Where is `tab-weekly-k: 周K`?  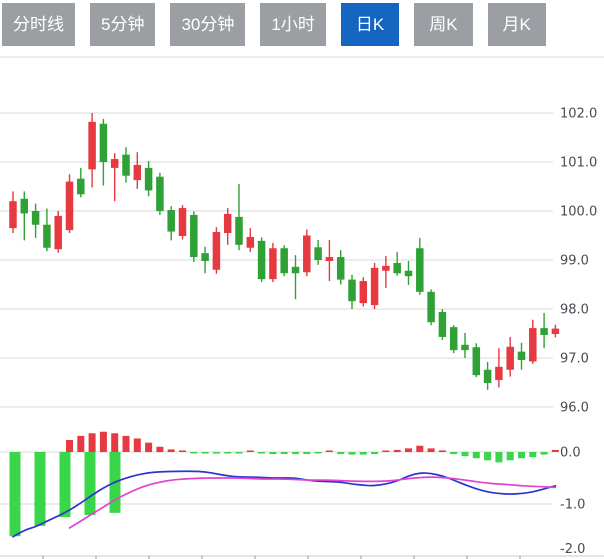 tab-weekly-k: 周K is located at coordinates (443, 24).